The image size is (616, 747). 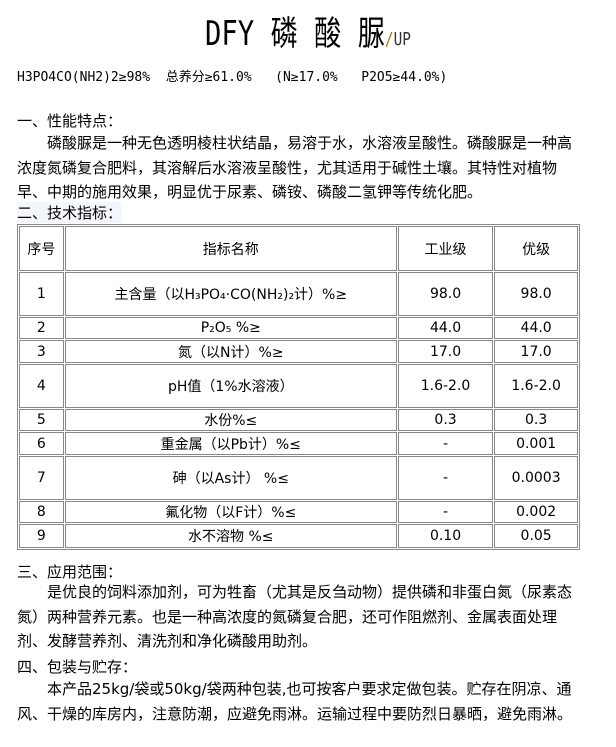 What do you see at coordinates (41, 536) in the screenshot?
I see `row-number: 9` at bounding box center [41, 536].